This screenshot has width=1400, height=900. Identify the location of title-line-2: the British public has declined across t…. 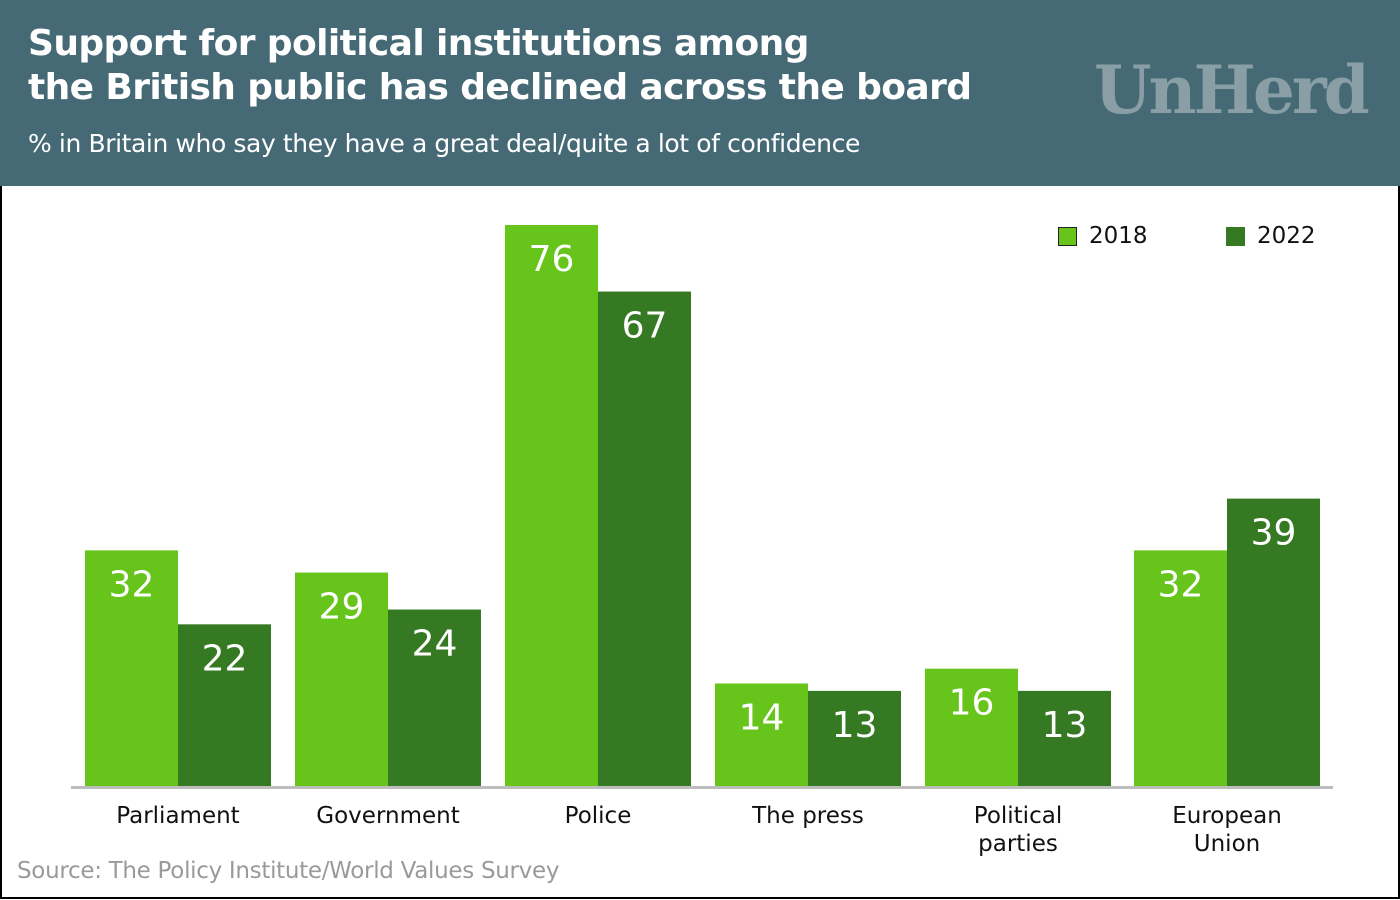
(500, 87).